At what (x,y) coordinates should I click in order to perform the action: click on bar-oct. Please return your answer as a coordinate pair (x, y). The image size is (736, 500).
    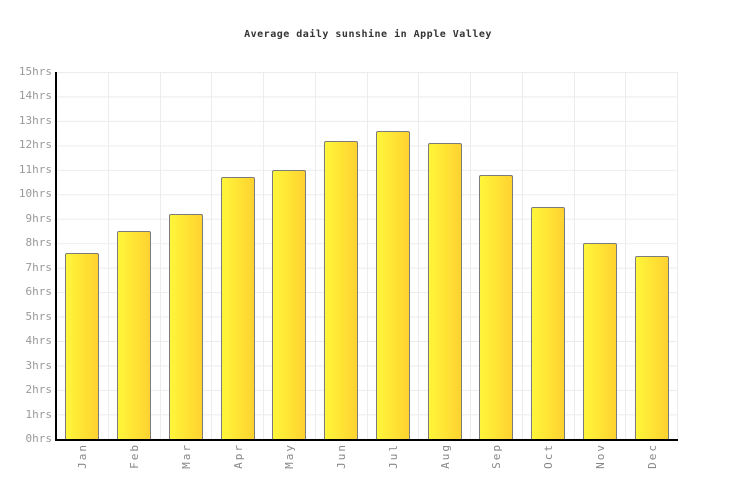
    Looking at the image, I should click on (548, 322).